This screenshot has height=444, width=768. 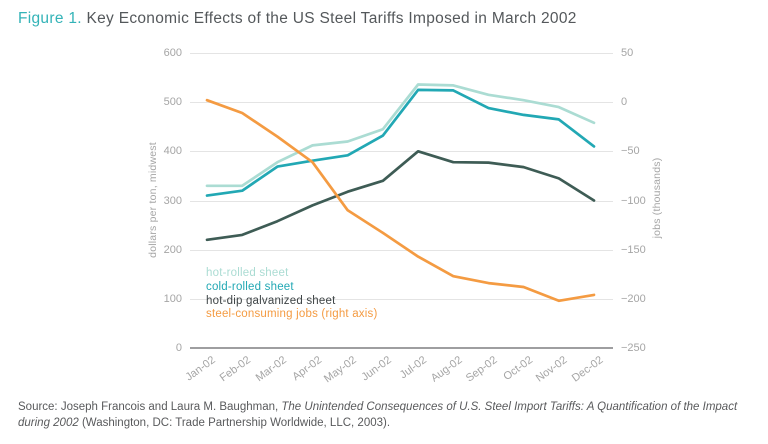 What do you see at coordinates (624, 102) in the screenshot?
I see `right-axis-tick-label: 0` at bounding box center [624, 102].